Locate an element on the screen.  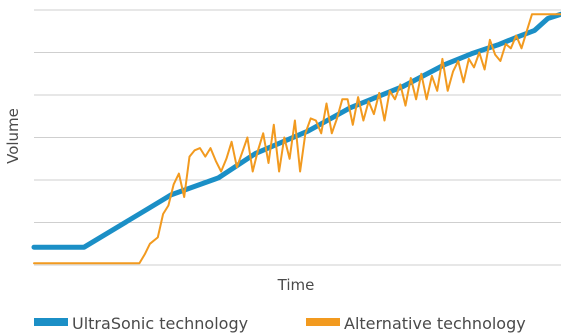
legend-label-alternative: Alternative technology is located at coordinates (435, 323).